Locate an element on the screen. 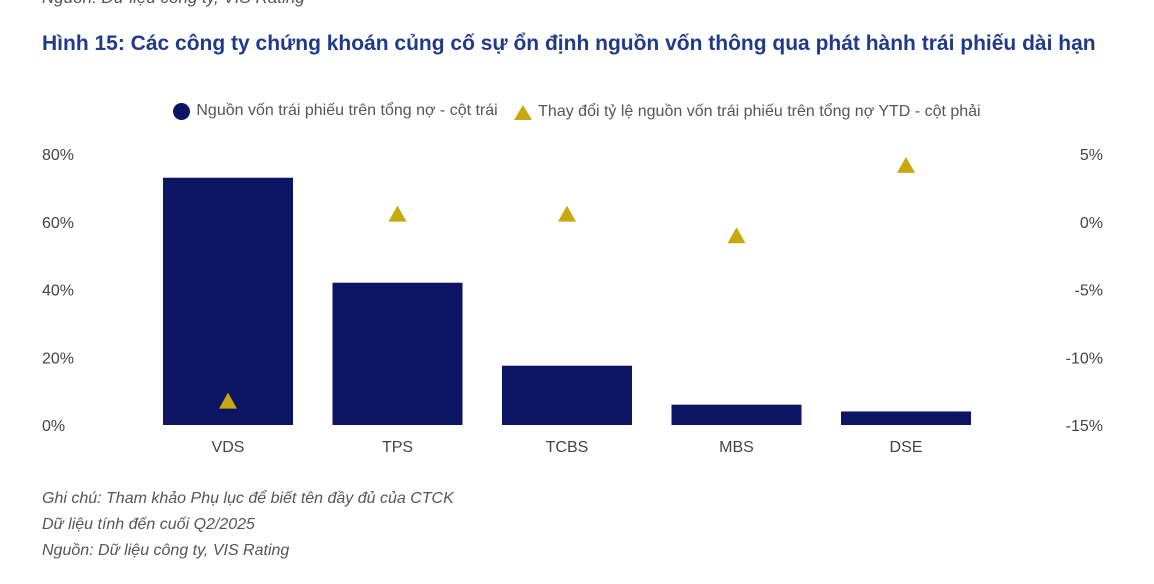 The height and width of the screenshot is (584, 1154). y-left-tick-label: 0% is located at coordinates (53, 426).